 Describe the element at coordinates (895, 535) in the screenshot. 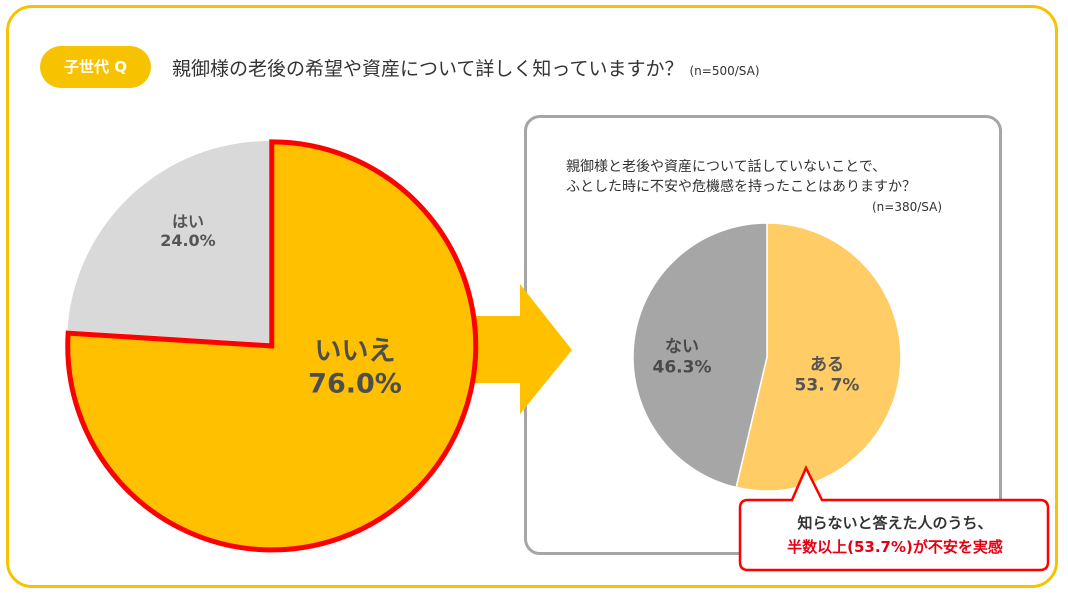

I see `callout-text: 知らないと答えた人のうち、 半数以上(53.7%)が不安を実感` at that location.